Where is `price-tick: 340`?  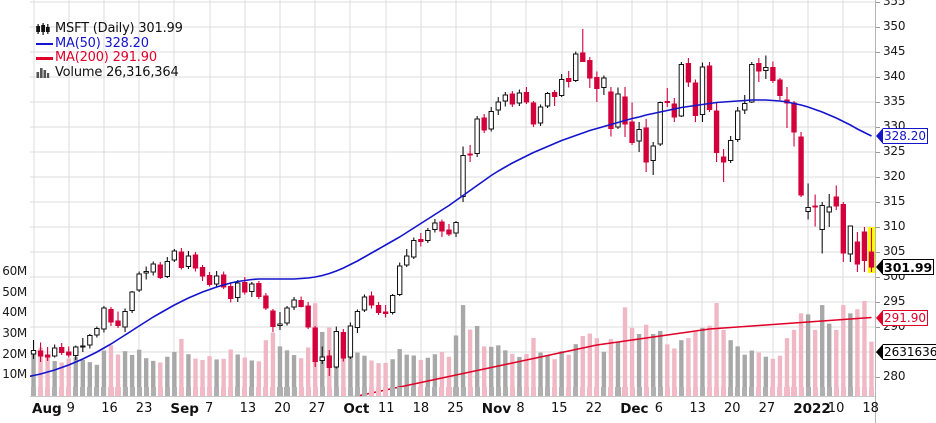
price-tick: 340 is located at coordinates (894, 76).